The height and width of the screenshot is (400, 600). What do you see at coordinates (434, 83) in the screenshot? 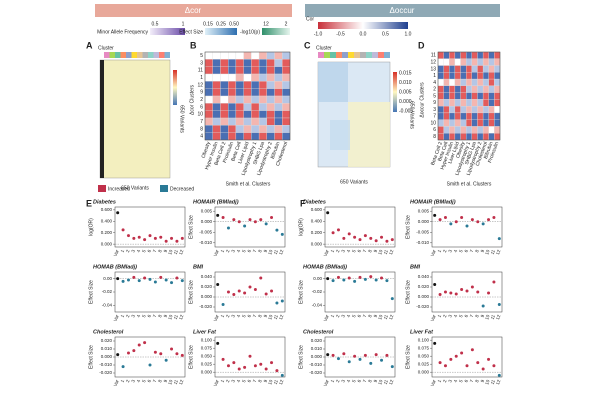
I see `row-label: 4` at bounding box center [434, 83].